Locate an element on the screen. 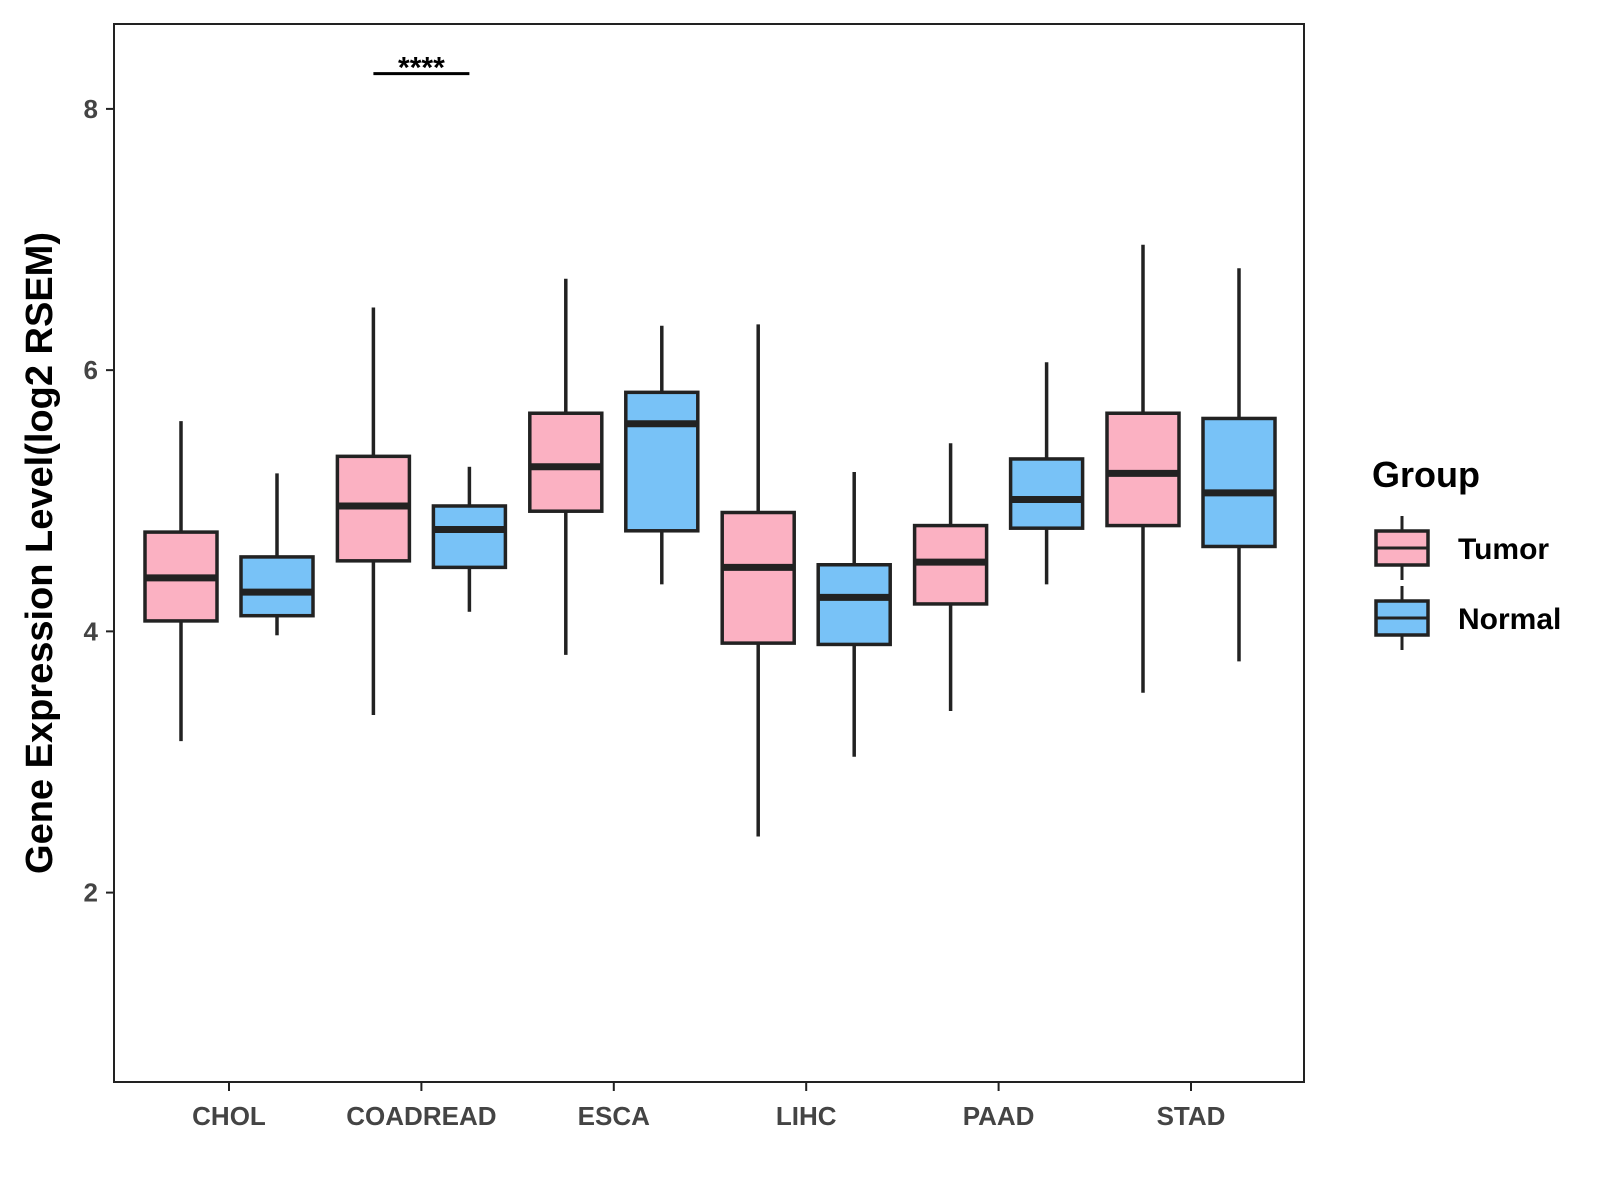  legend: Group Tumor Normal is located at coordinates (1466, 552).